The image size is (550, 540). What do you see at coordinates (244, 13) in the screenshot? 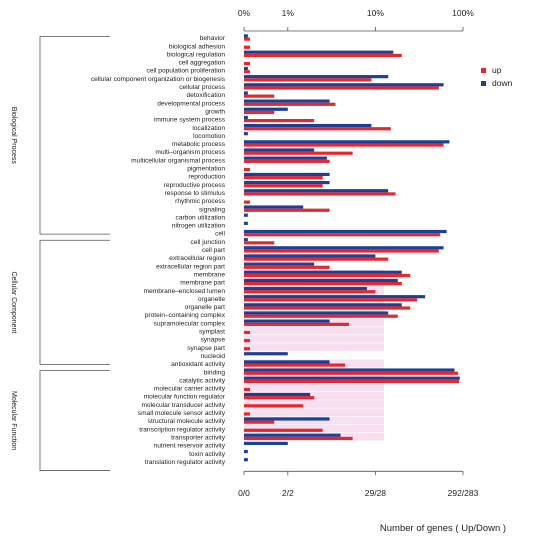
I see `top-tick-label: 0%` at bounding box center [244, 13].